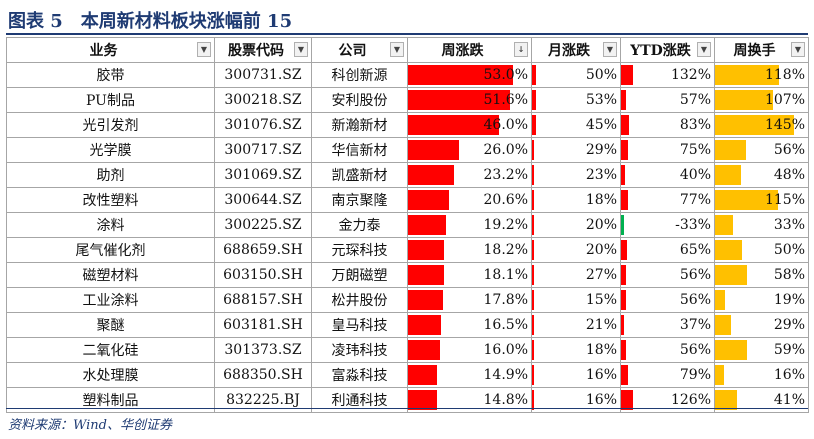 The width and height of the screenshot is (814, 439). Describe the element at coordinates (761, 50) in the screenshot. I see `header-week-turnover: 周换手 ▼` at that location.